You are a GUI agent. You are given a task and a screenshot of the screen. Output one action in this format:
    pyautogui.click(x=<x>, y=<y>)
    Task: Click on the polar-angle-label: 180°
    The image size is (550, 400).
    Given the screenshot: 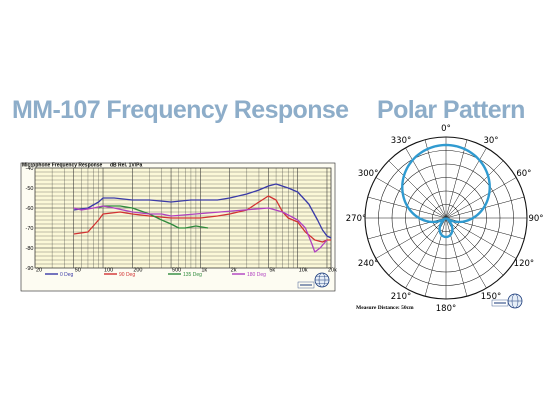 What is the action you would take?
    pyautogui.click(x=446, y=309)
    